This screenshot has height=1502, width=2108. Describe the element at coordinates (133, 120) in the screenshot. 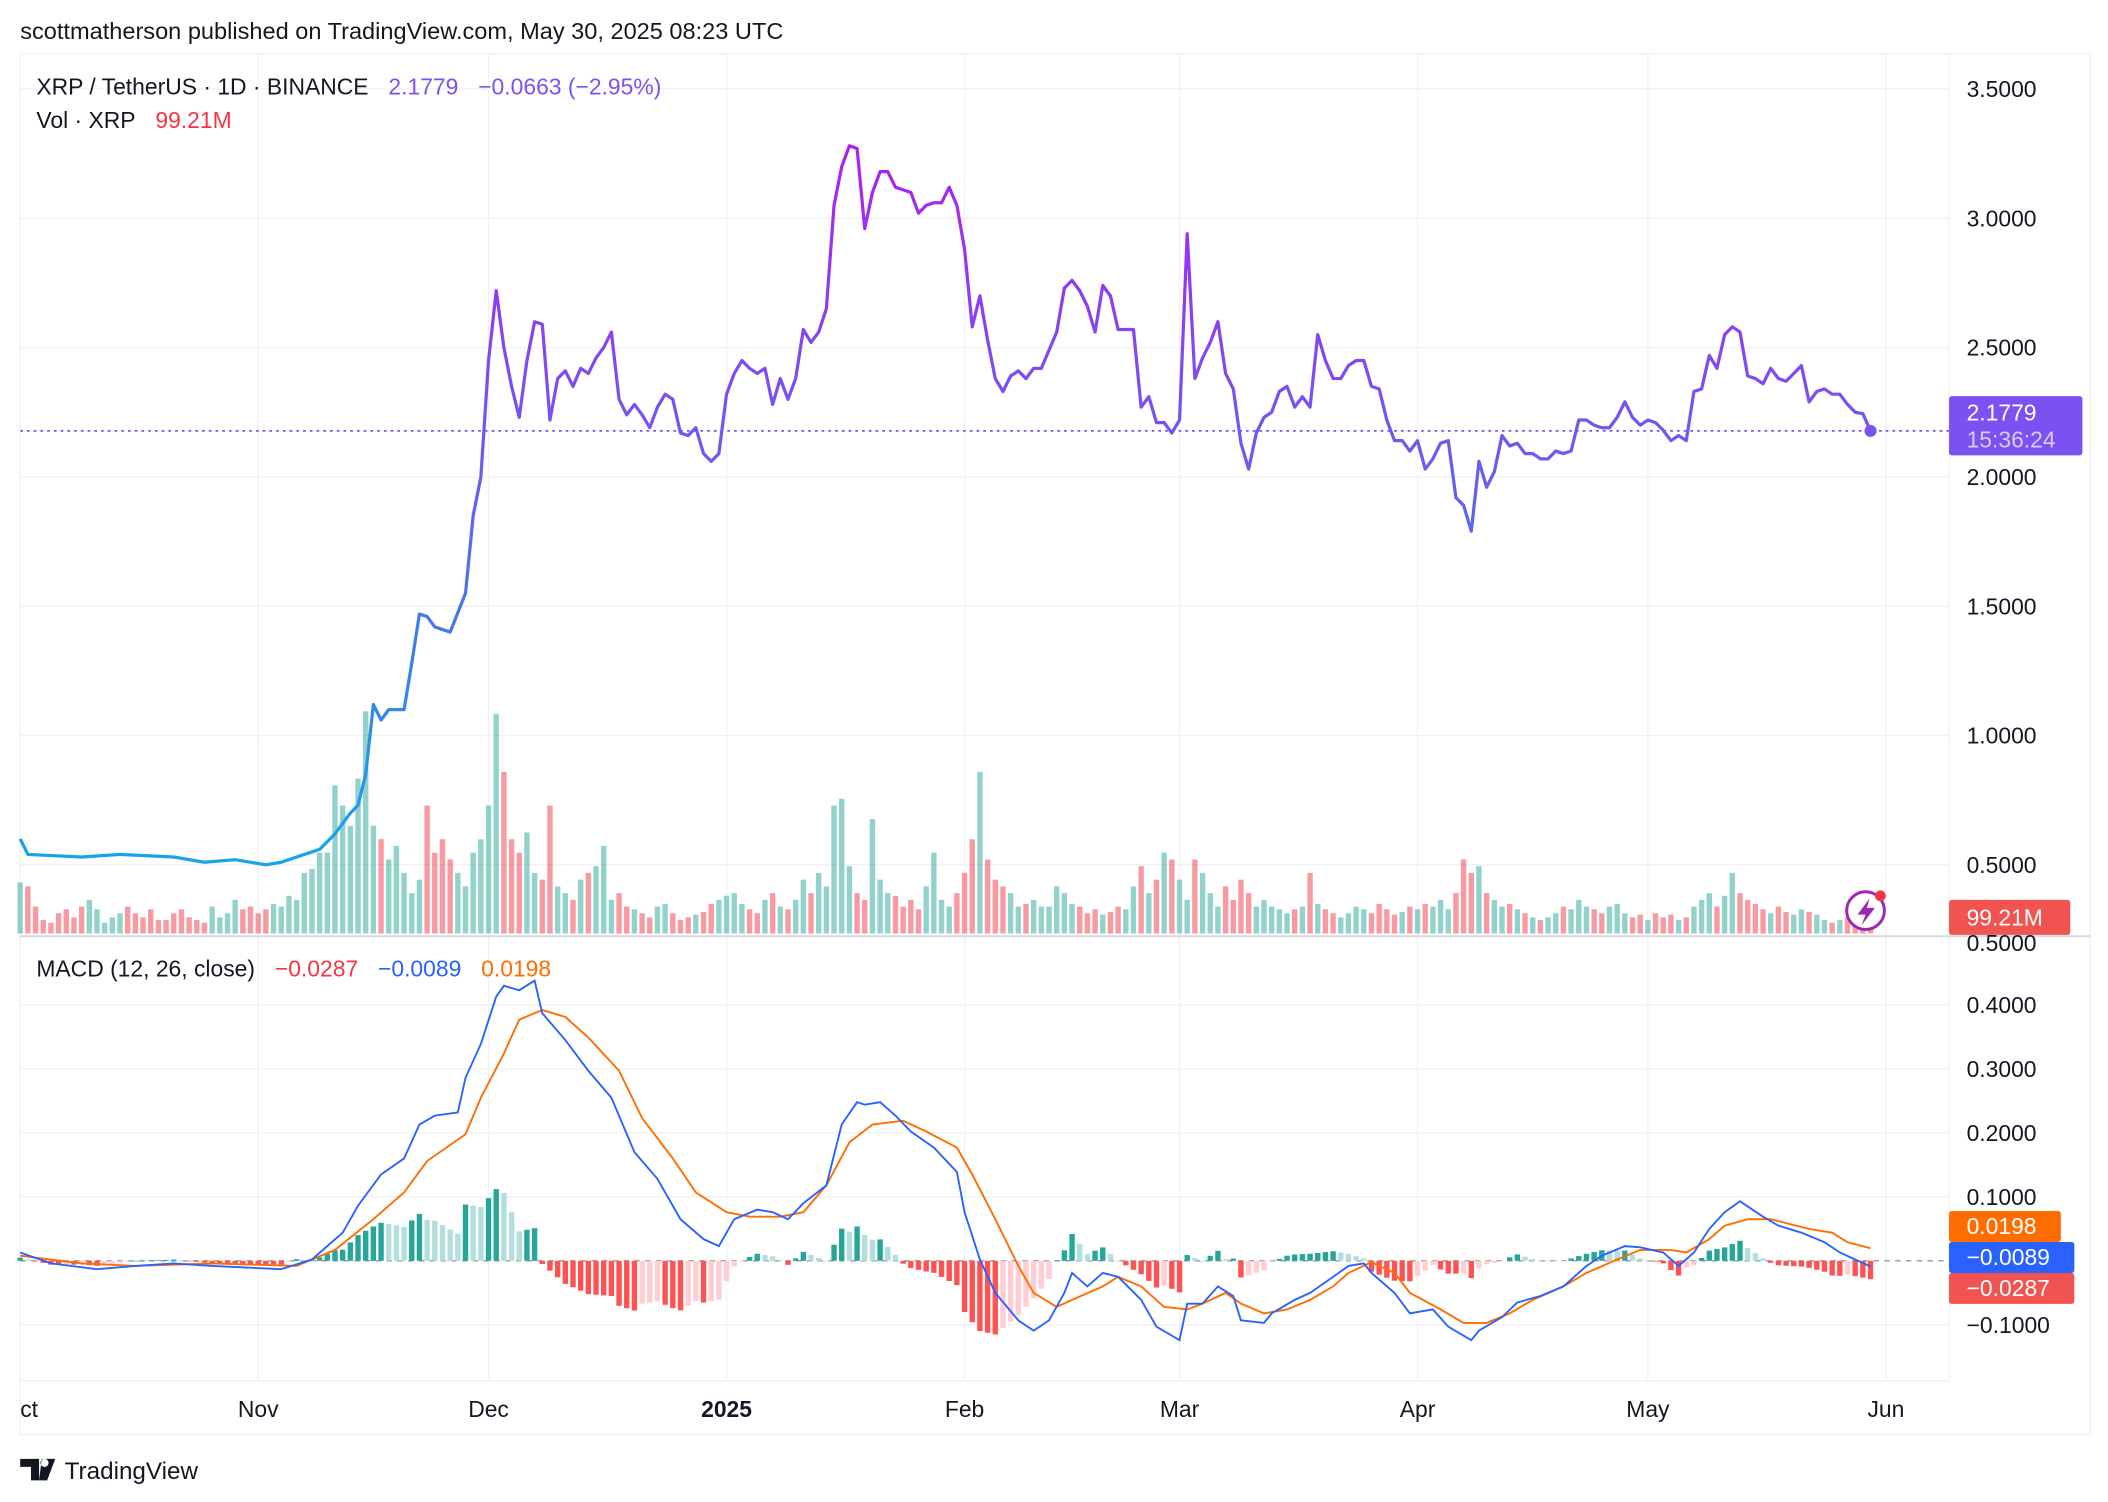

I see `volume-legend: Vol · XRP 99.21M` at that location.